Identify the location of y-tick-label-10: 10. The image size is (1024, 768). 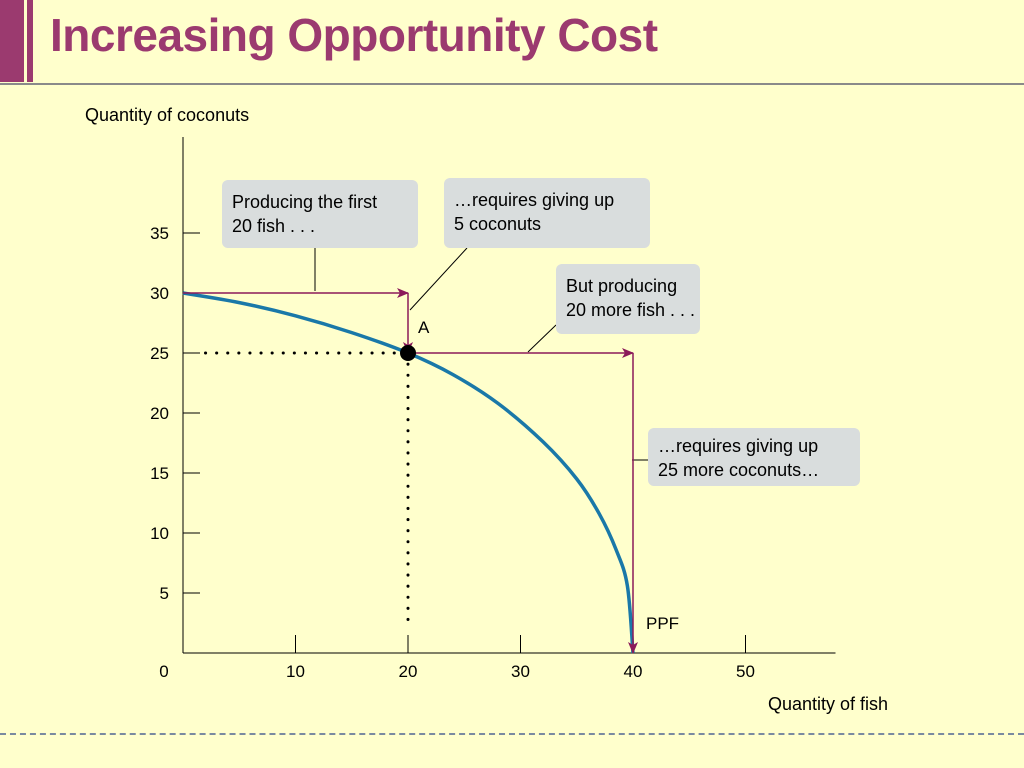
(159, 533).